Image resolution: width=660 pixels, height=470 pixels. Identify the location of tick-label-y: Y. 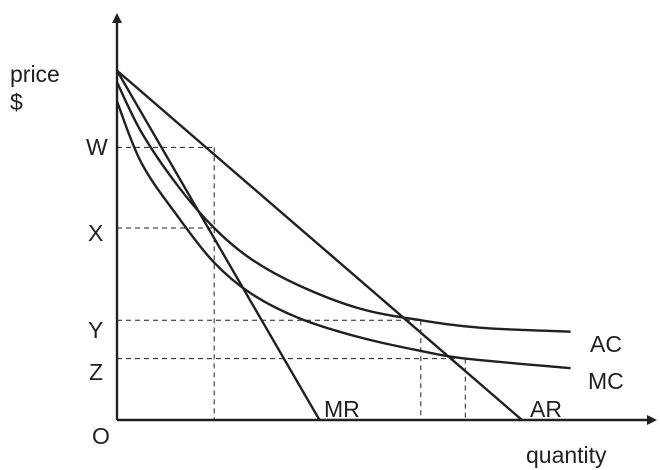
(95, 330).